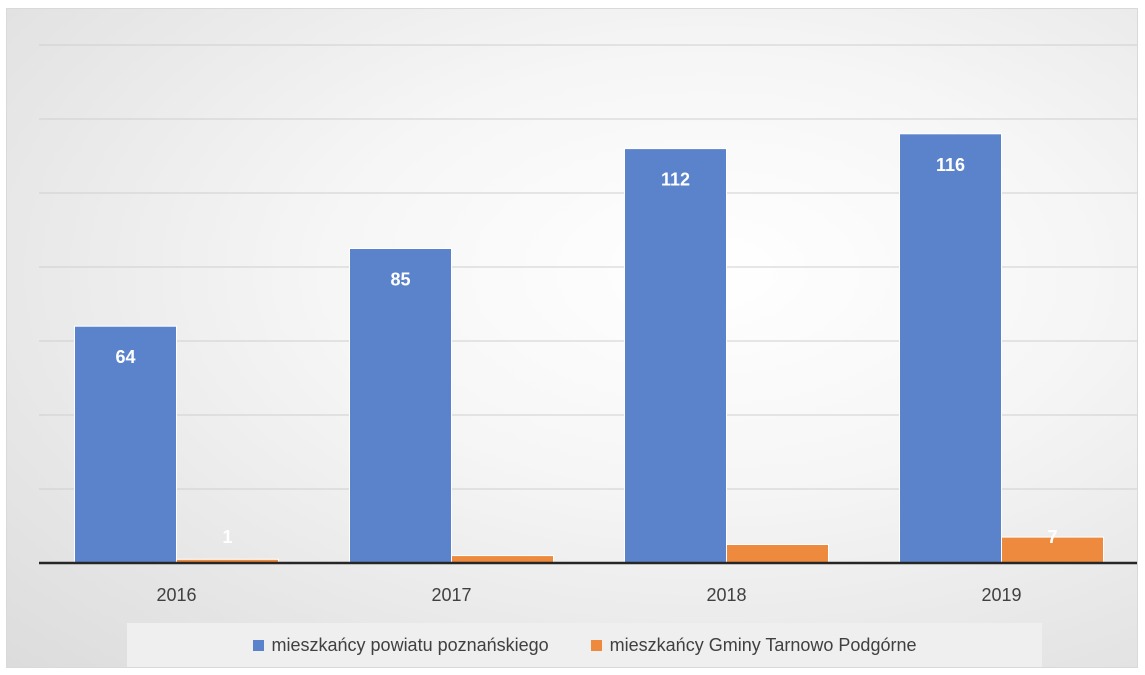  Describe the element at coordinates (675, 356) in the screenshot. I see `bar-series-1-2018` at that location.